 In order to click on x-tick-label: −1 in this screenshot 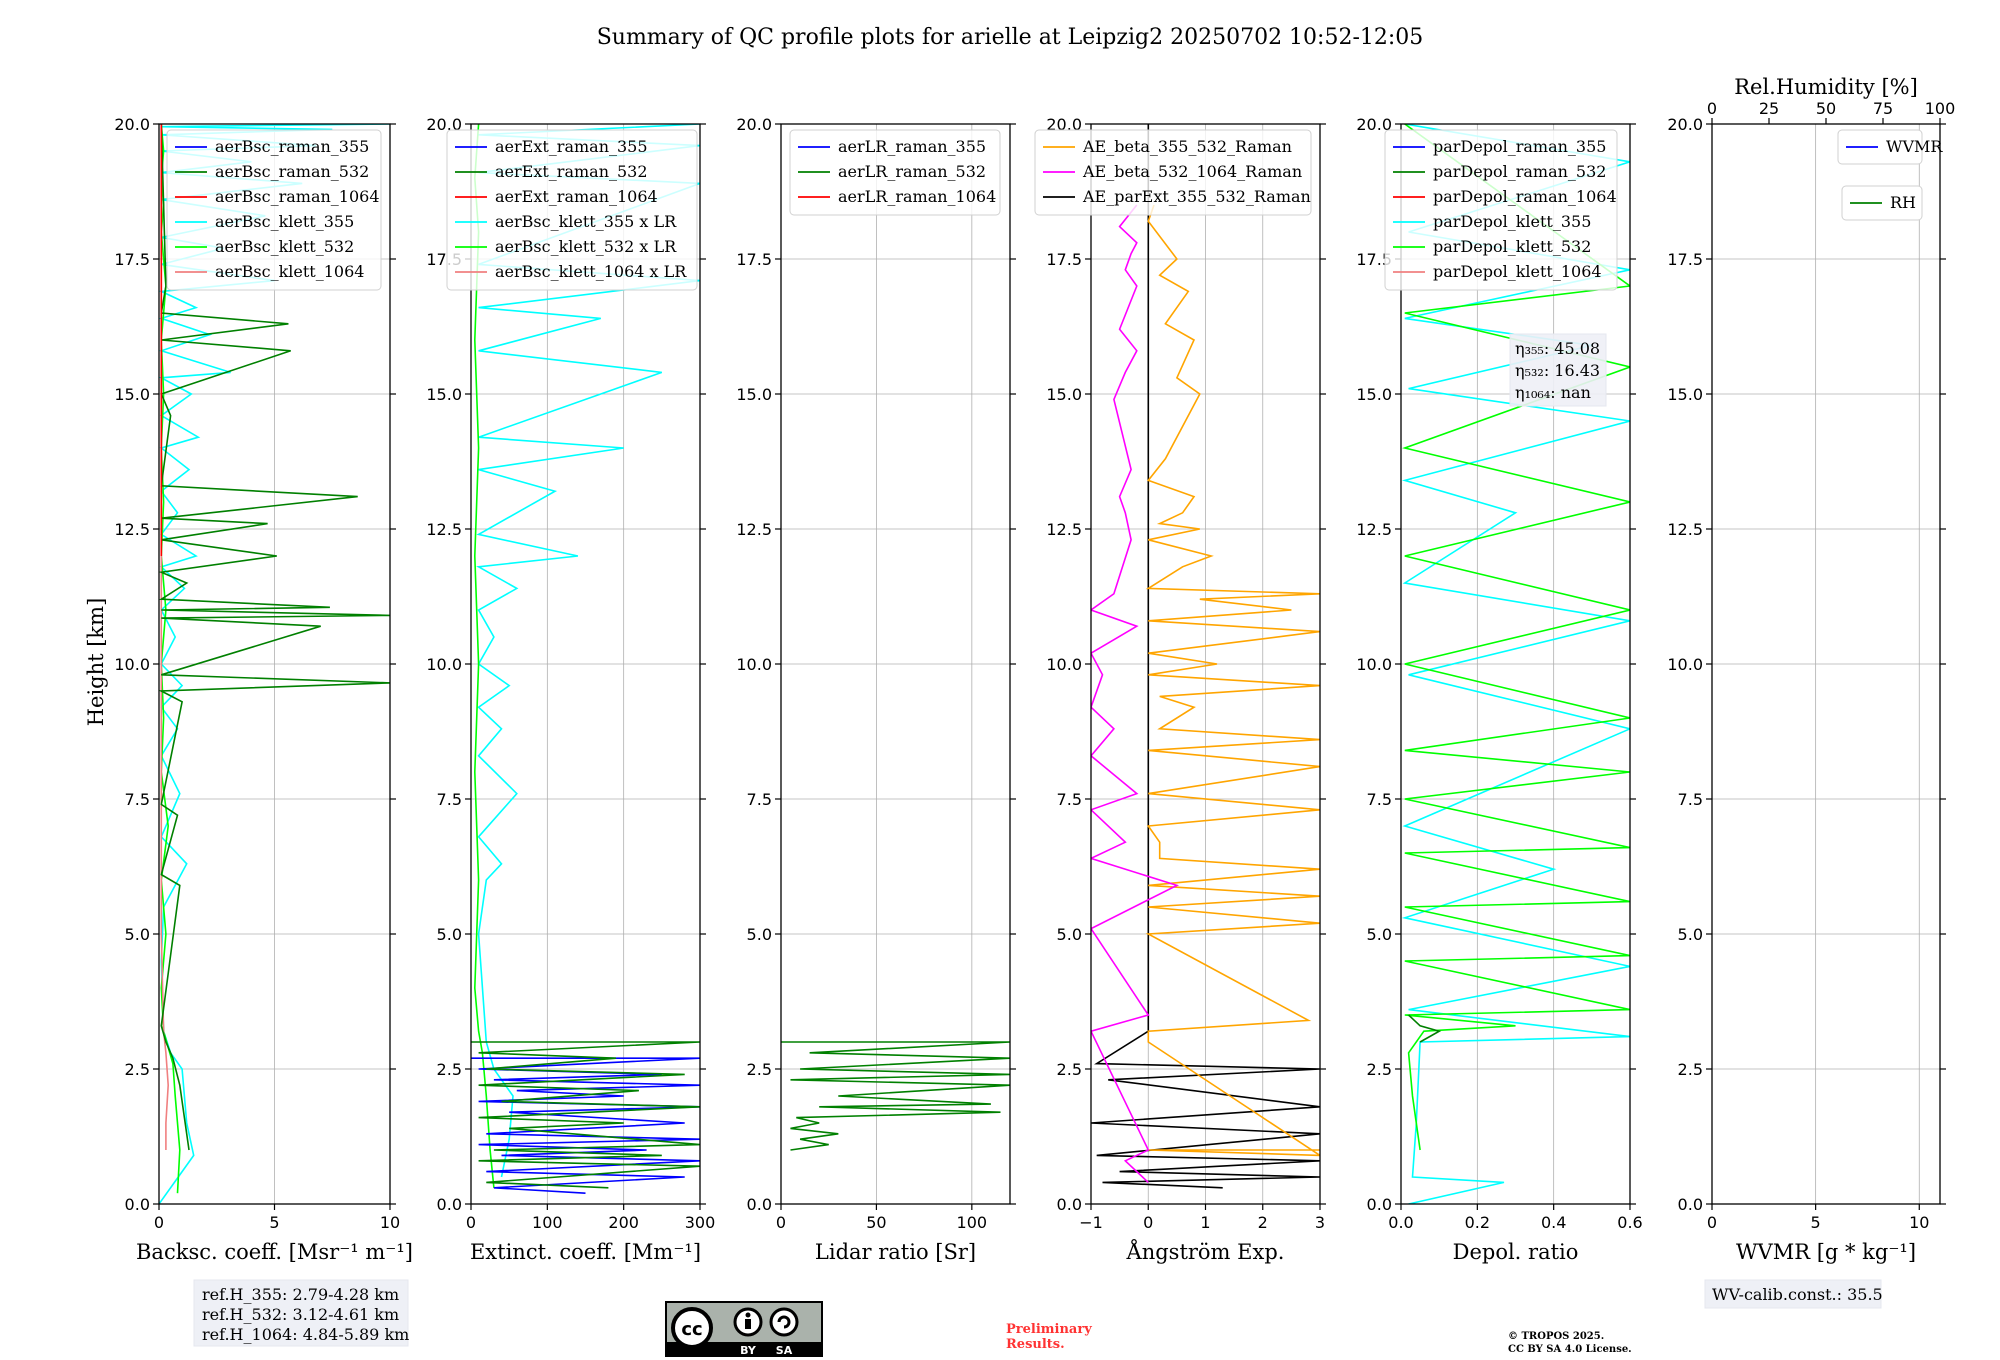, I will do `click(1091, 1222)`.